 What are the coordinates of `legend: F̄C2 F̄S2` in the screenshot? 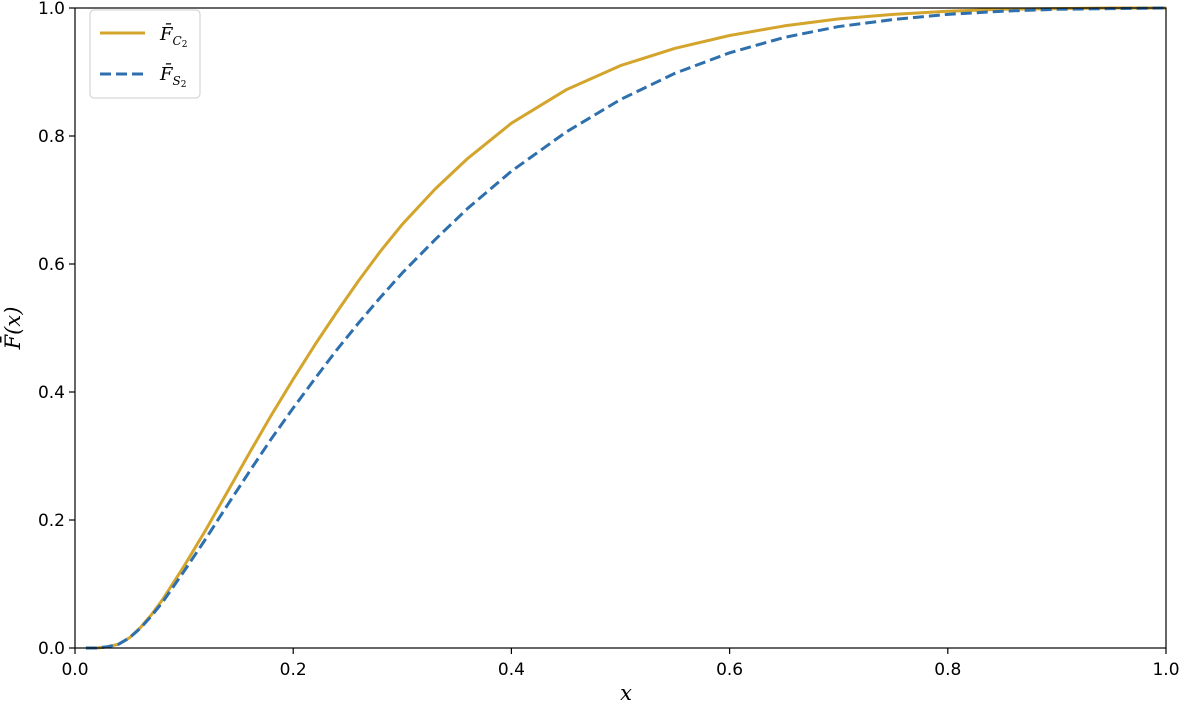 It's located at (145, 54).